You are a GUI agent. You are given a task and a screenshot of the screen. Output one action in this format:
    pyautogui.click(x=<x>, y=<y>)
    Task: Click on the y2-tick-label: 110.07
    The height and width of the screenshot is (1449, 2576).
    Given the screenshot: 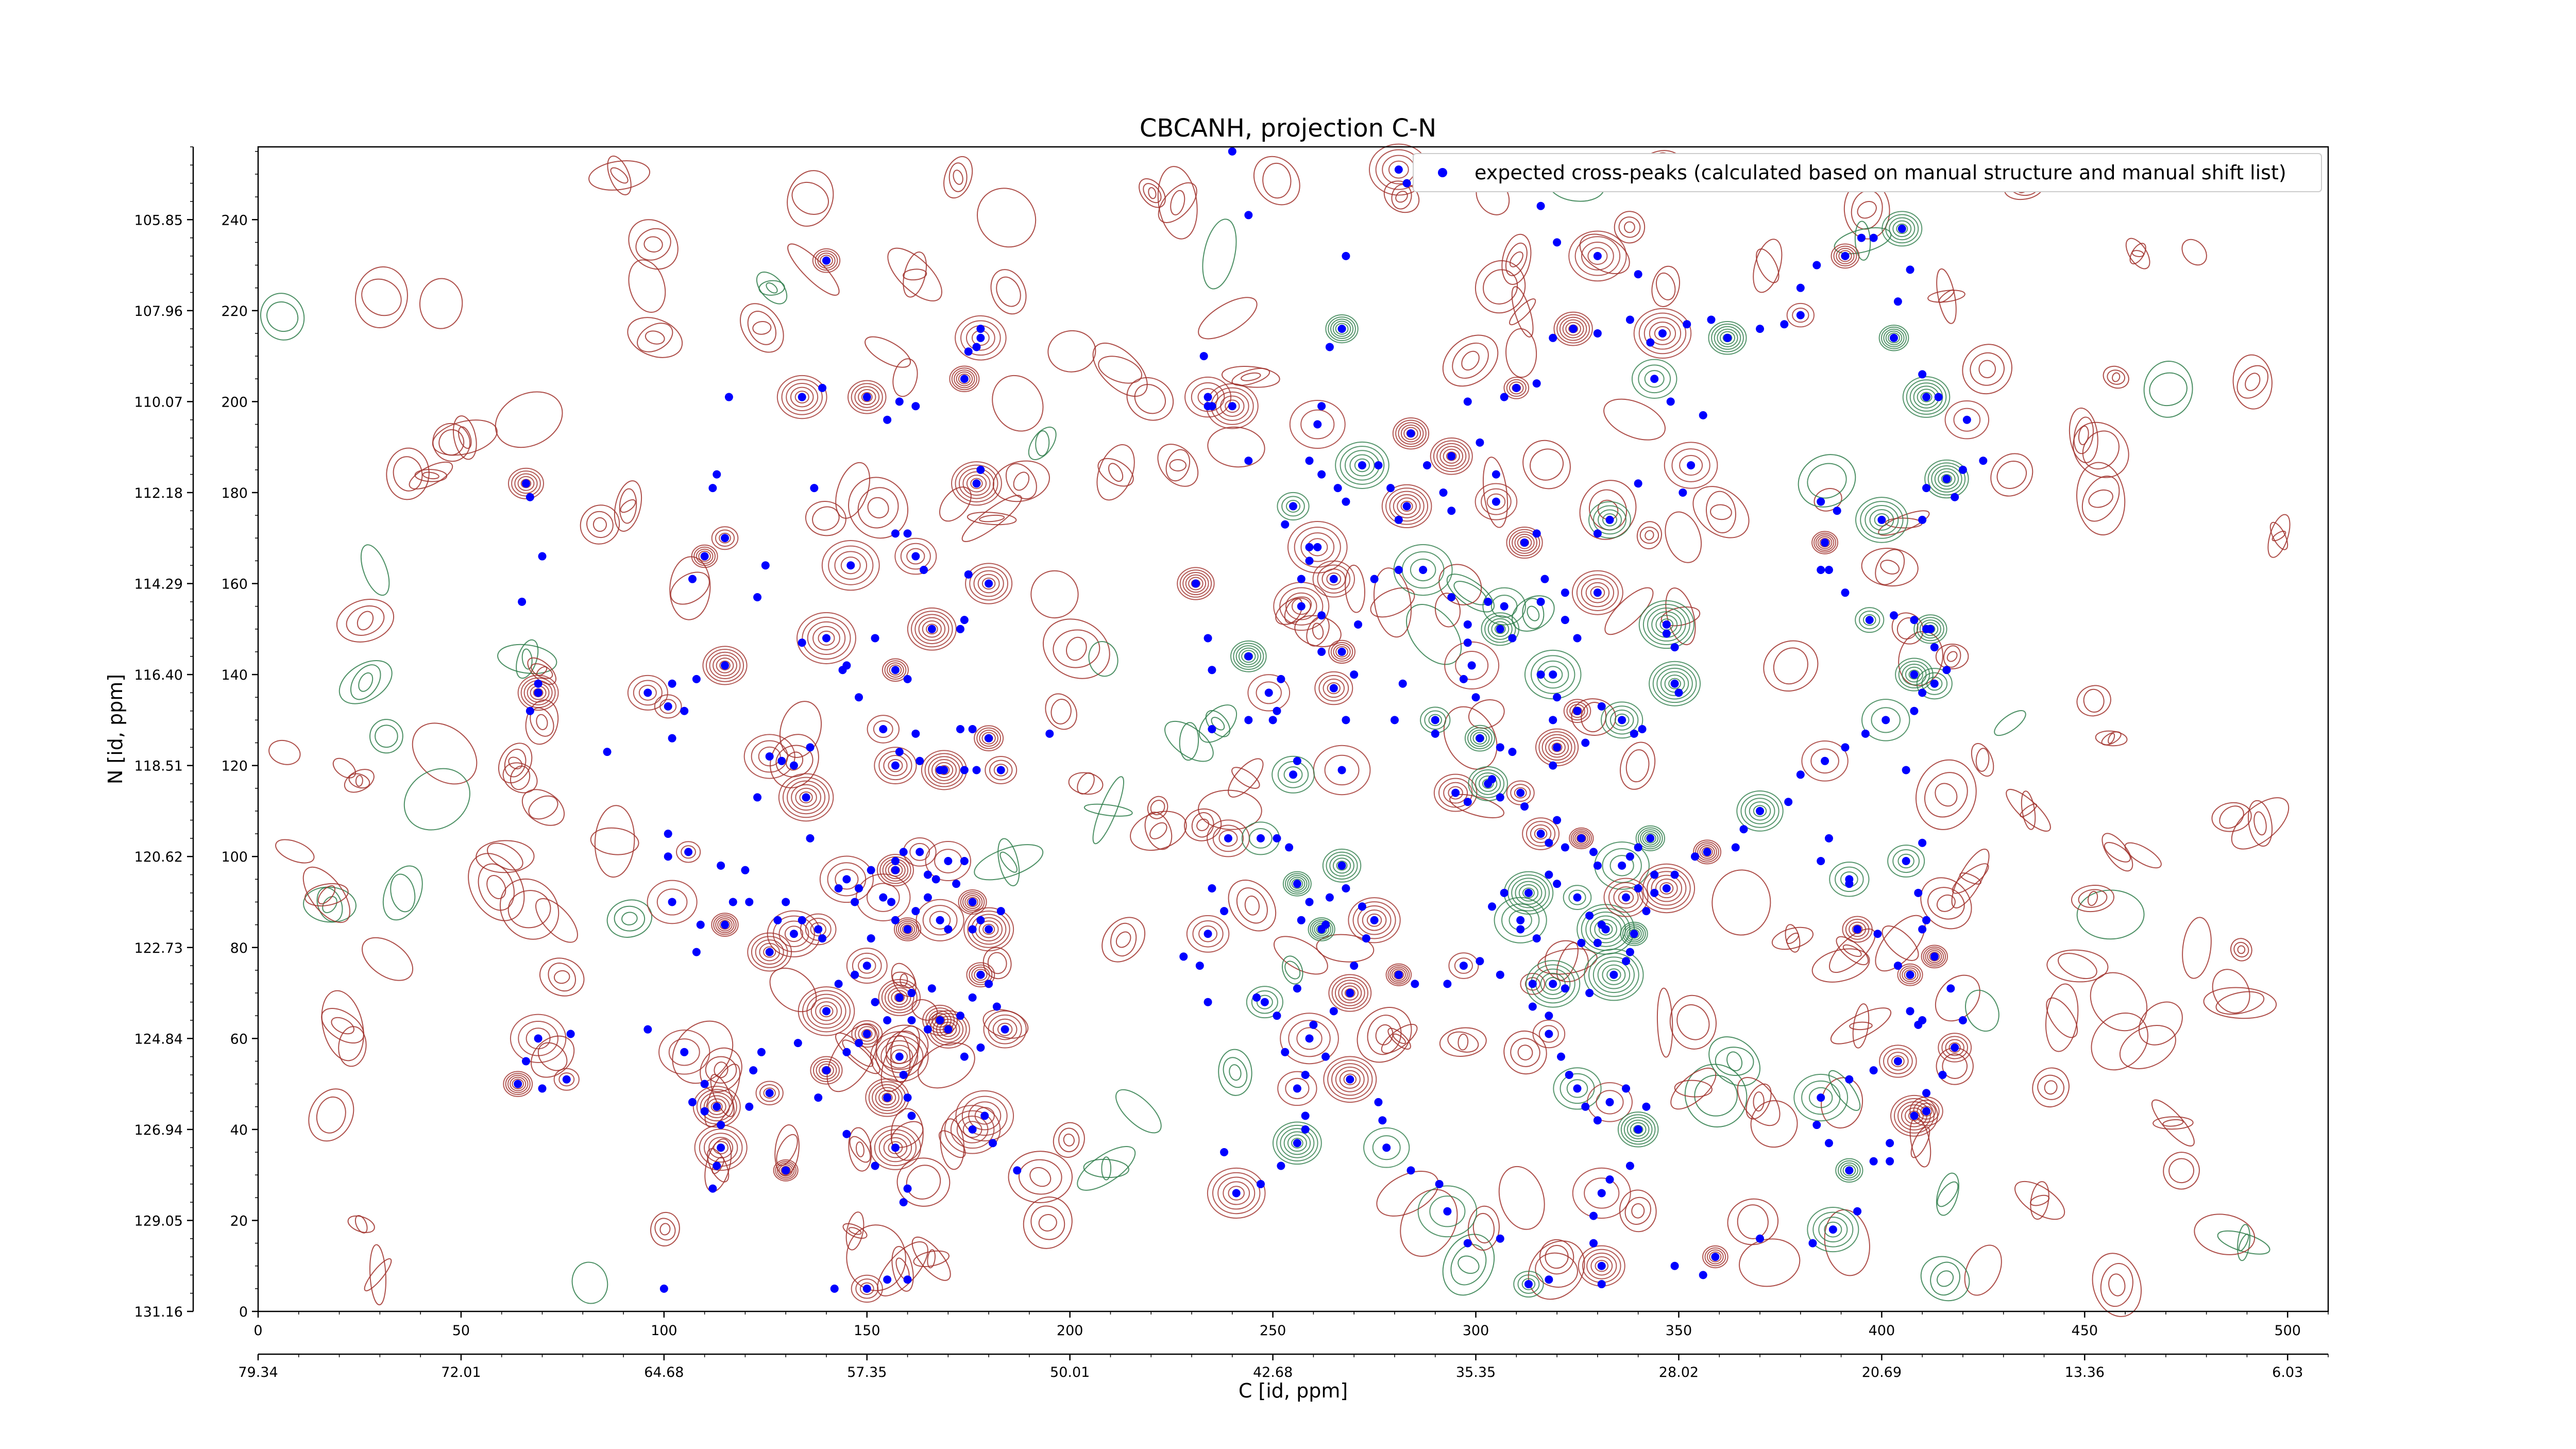 What is the action you would take?
    pyautogui.click(x=158, y=402)
    